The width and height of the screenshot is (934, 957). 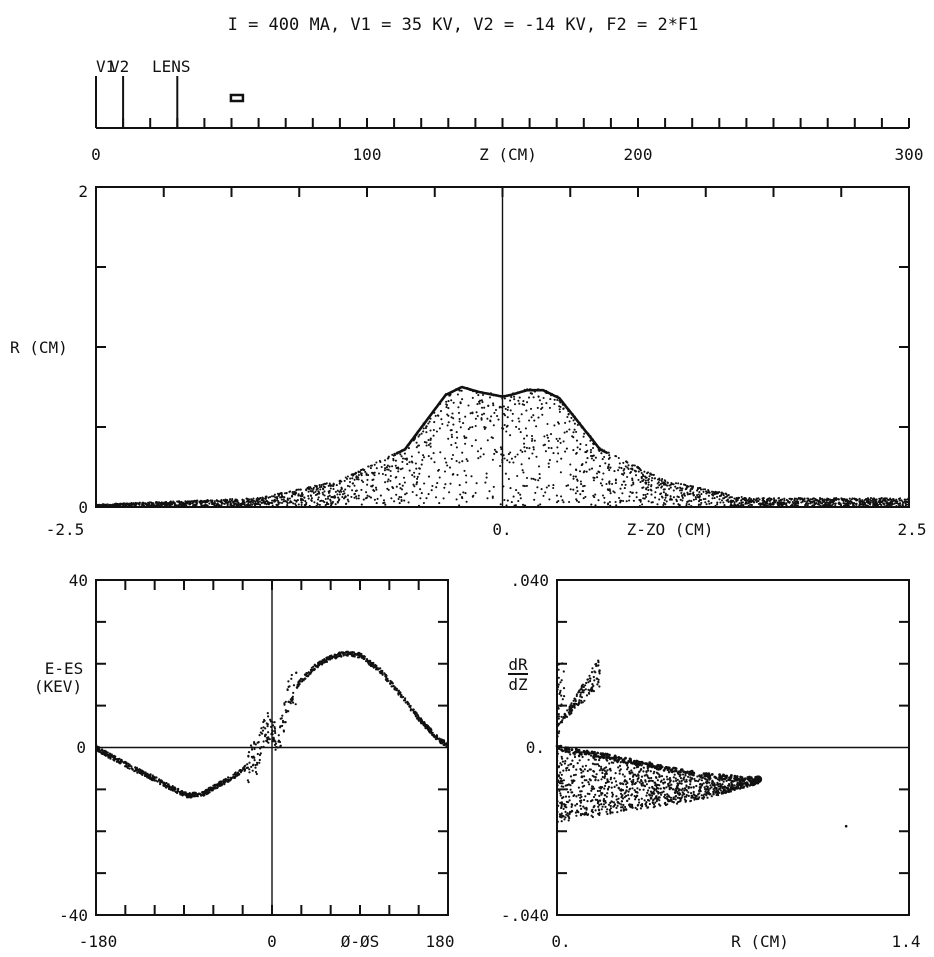 I want to click on z-axis-label: Z (CM), so click(x=508, y=154).